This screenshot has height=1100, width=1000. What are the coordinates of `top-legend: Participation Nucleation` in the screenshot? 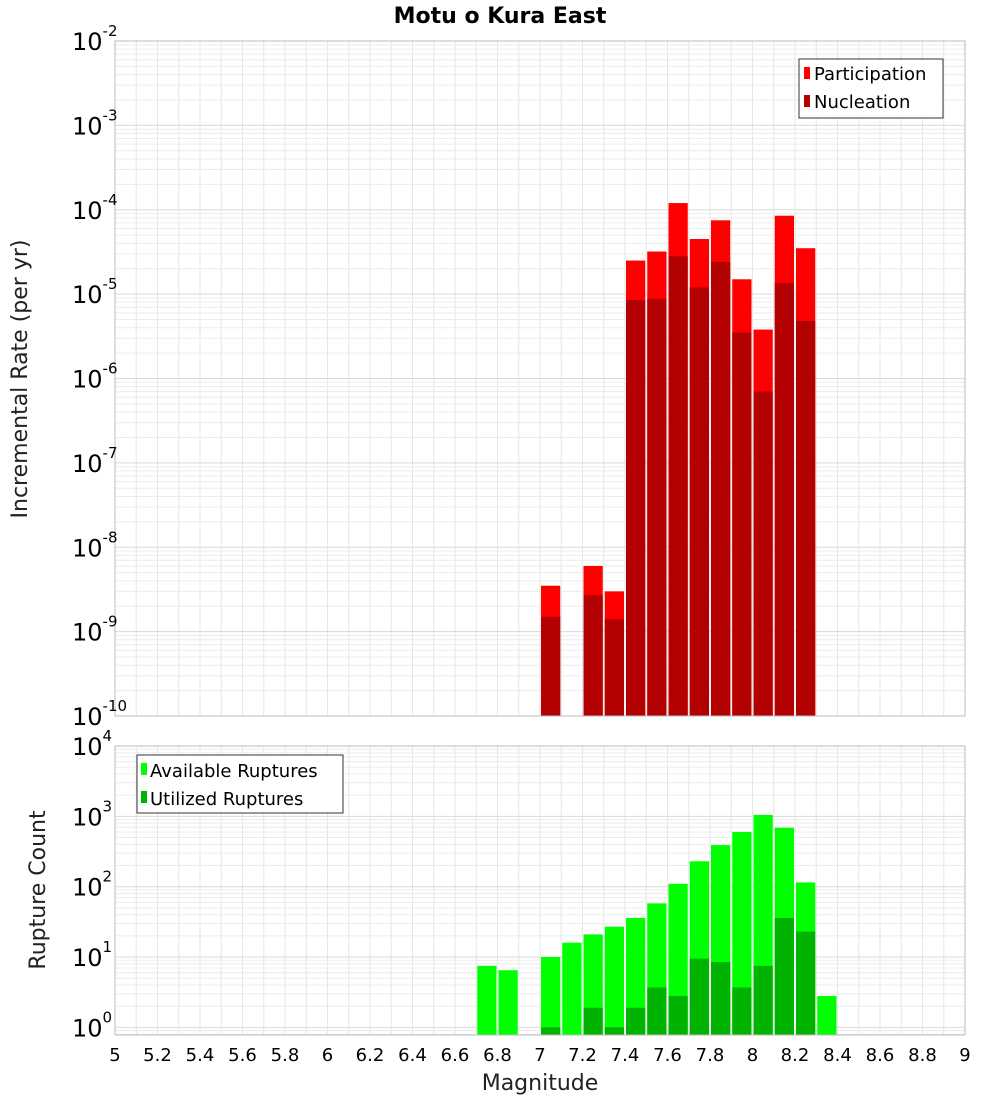 It's located at (871, 88).